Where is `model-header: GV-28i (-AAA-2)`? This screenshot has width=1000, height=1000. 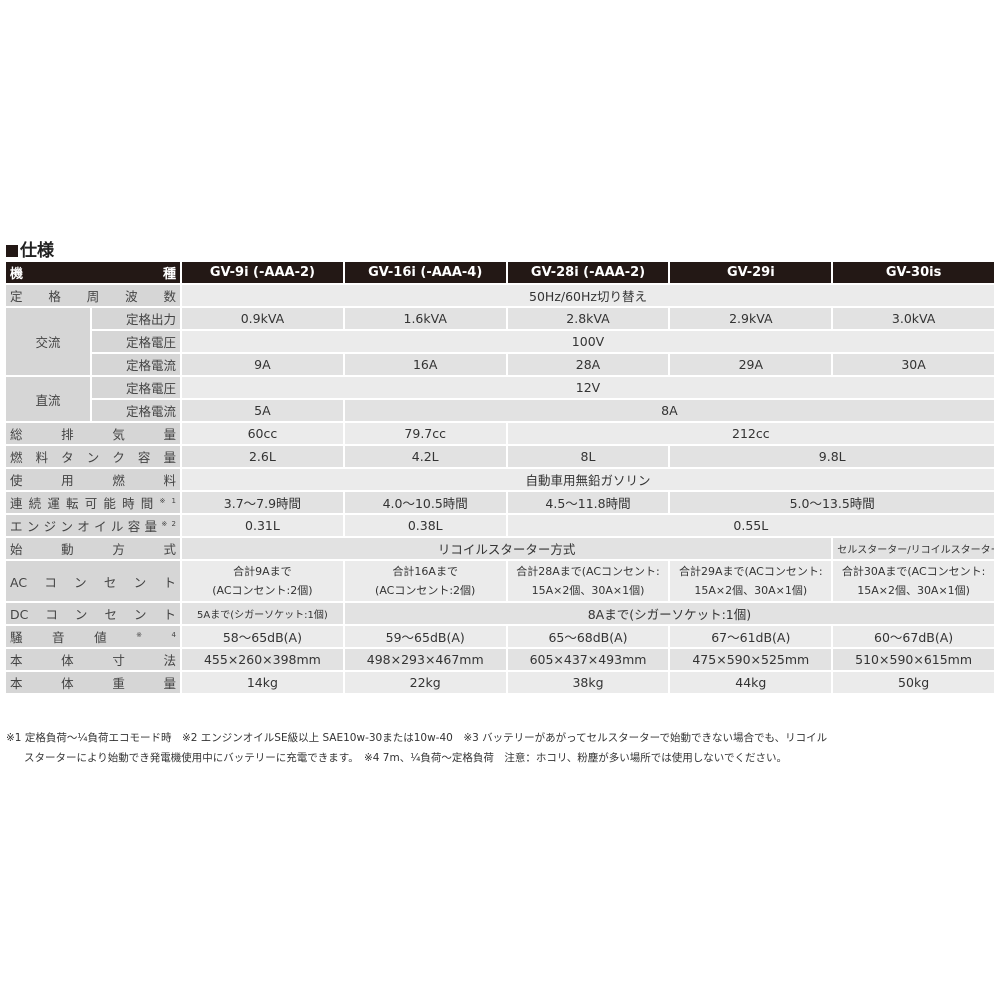
model-header: GV-28i (-AAA-2) is located at coordinates (588, 272).